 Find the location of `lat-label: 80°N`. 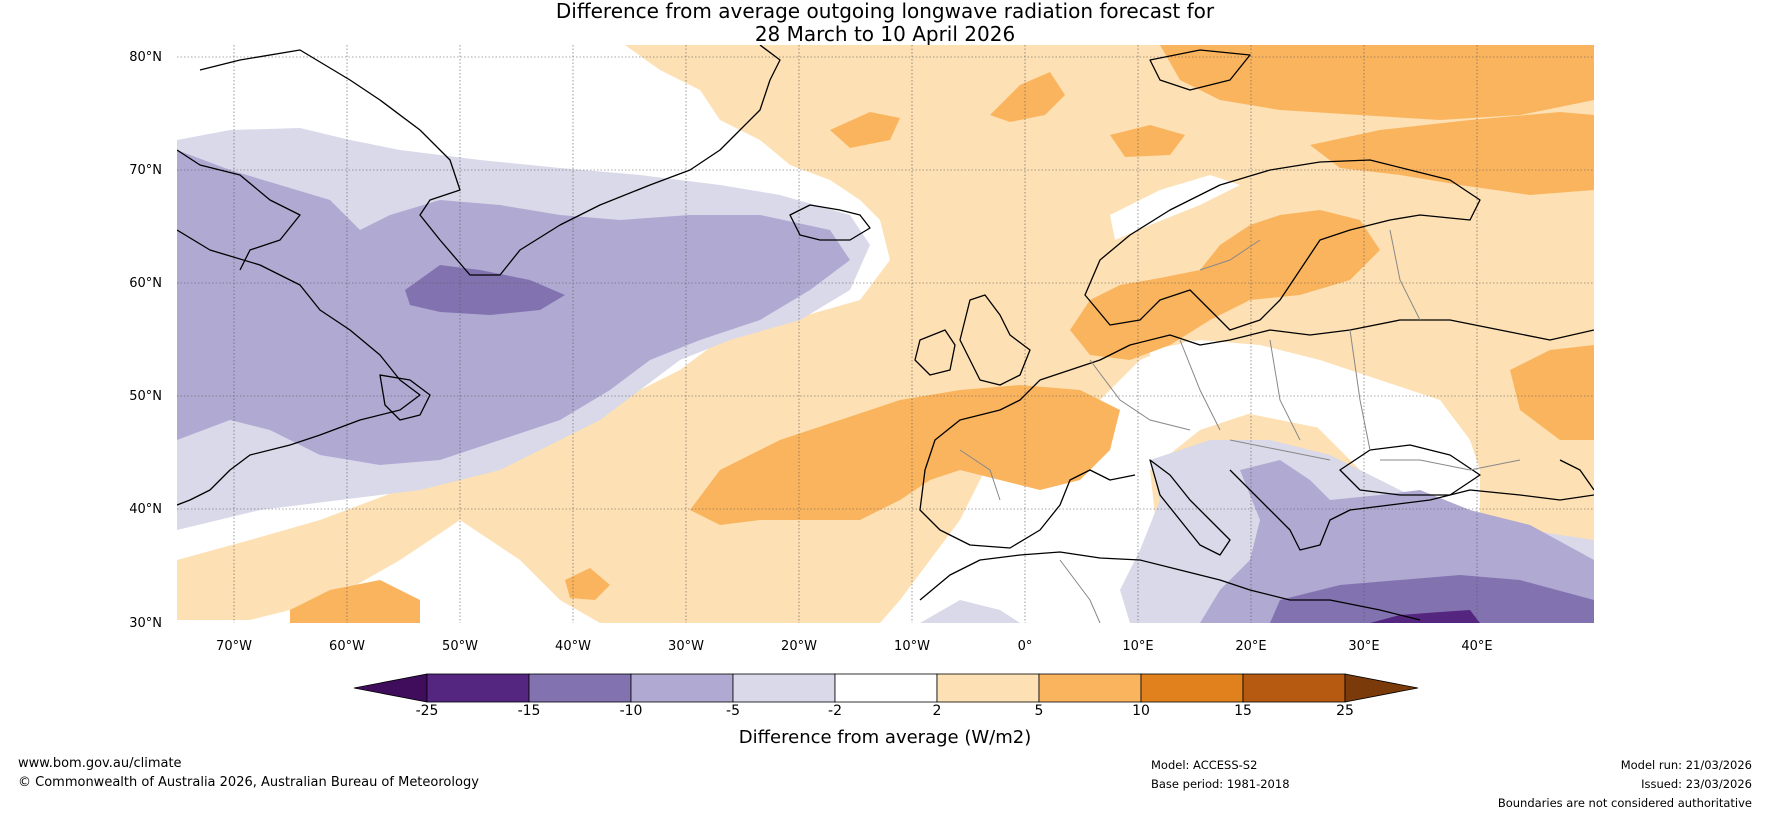

lat-label: 80°N is located at coordinates (145, 57).